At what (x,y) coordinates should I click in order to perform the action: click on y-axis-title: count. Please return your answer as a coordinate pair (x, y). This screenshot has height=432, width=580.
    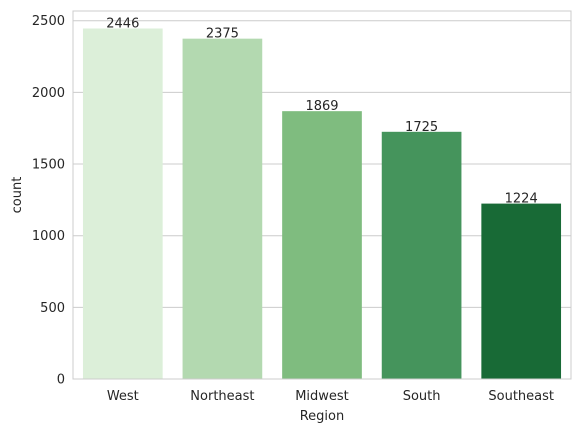
    Looking at the image, I should click on (17, 195).